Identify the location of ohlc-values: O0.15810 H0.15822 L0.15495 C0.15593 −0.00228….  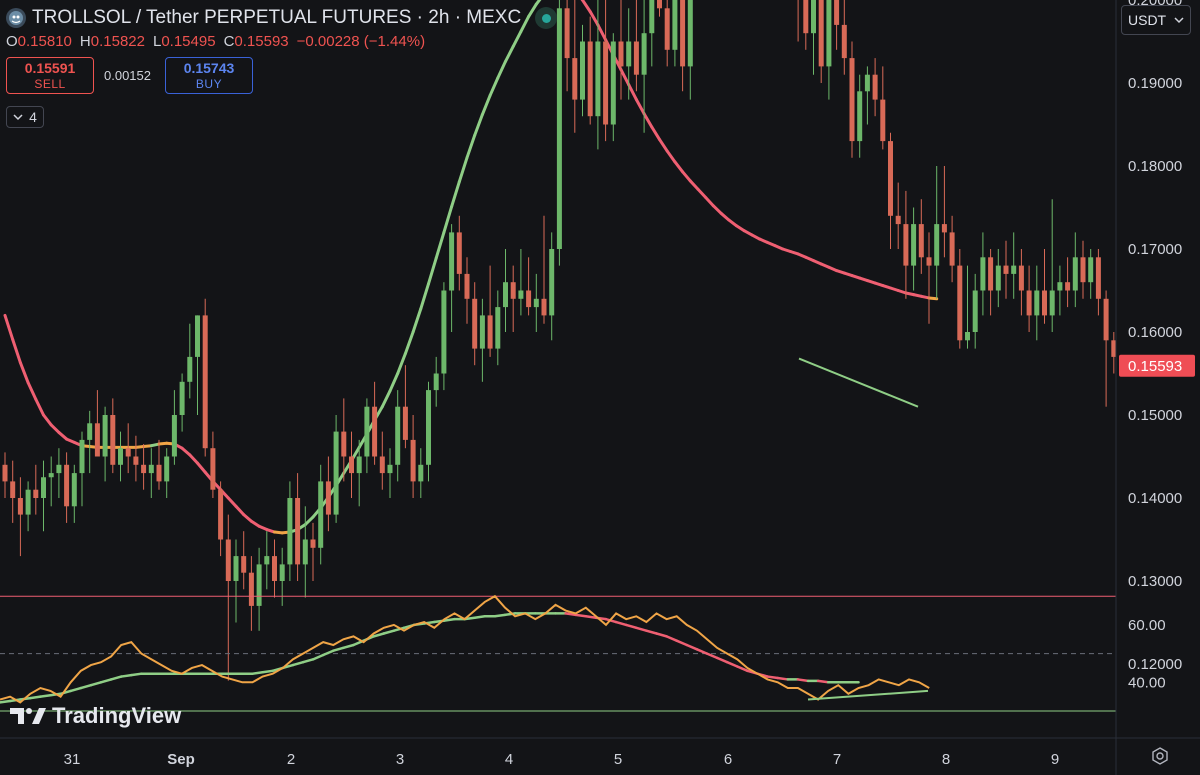
(215, 41).